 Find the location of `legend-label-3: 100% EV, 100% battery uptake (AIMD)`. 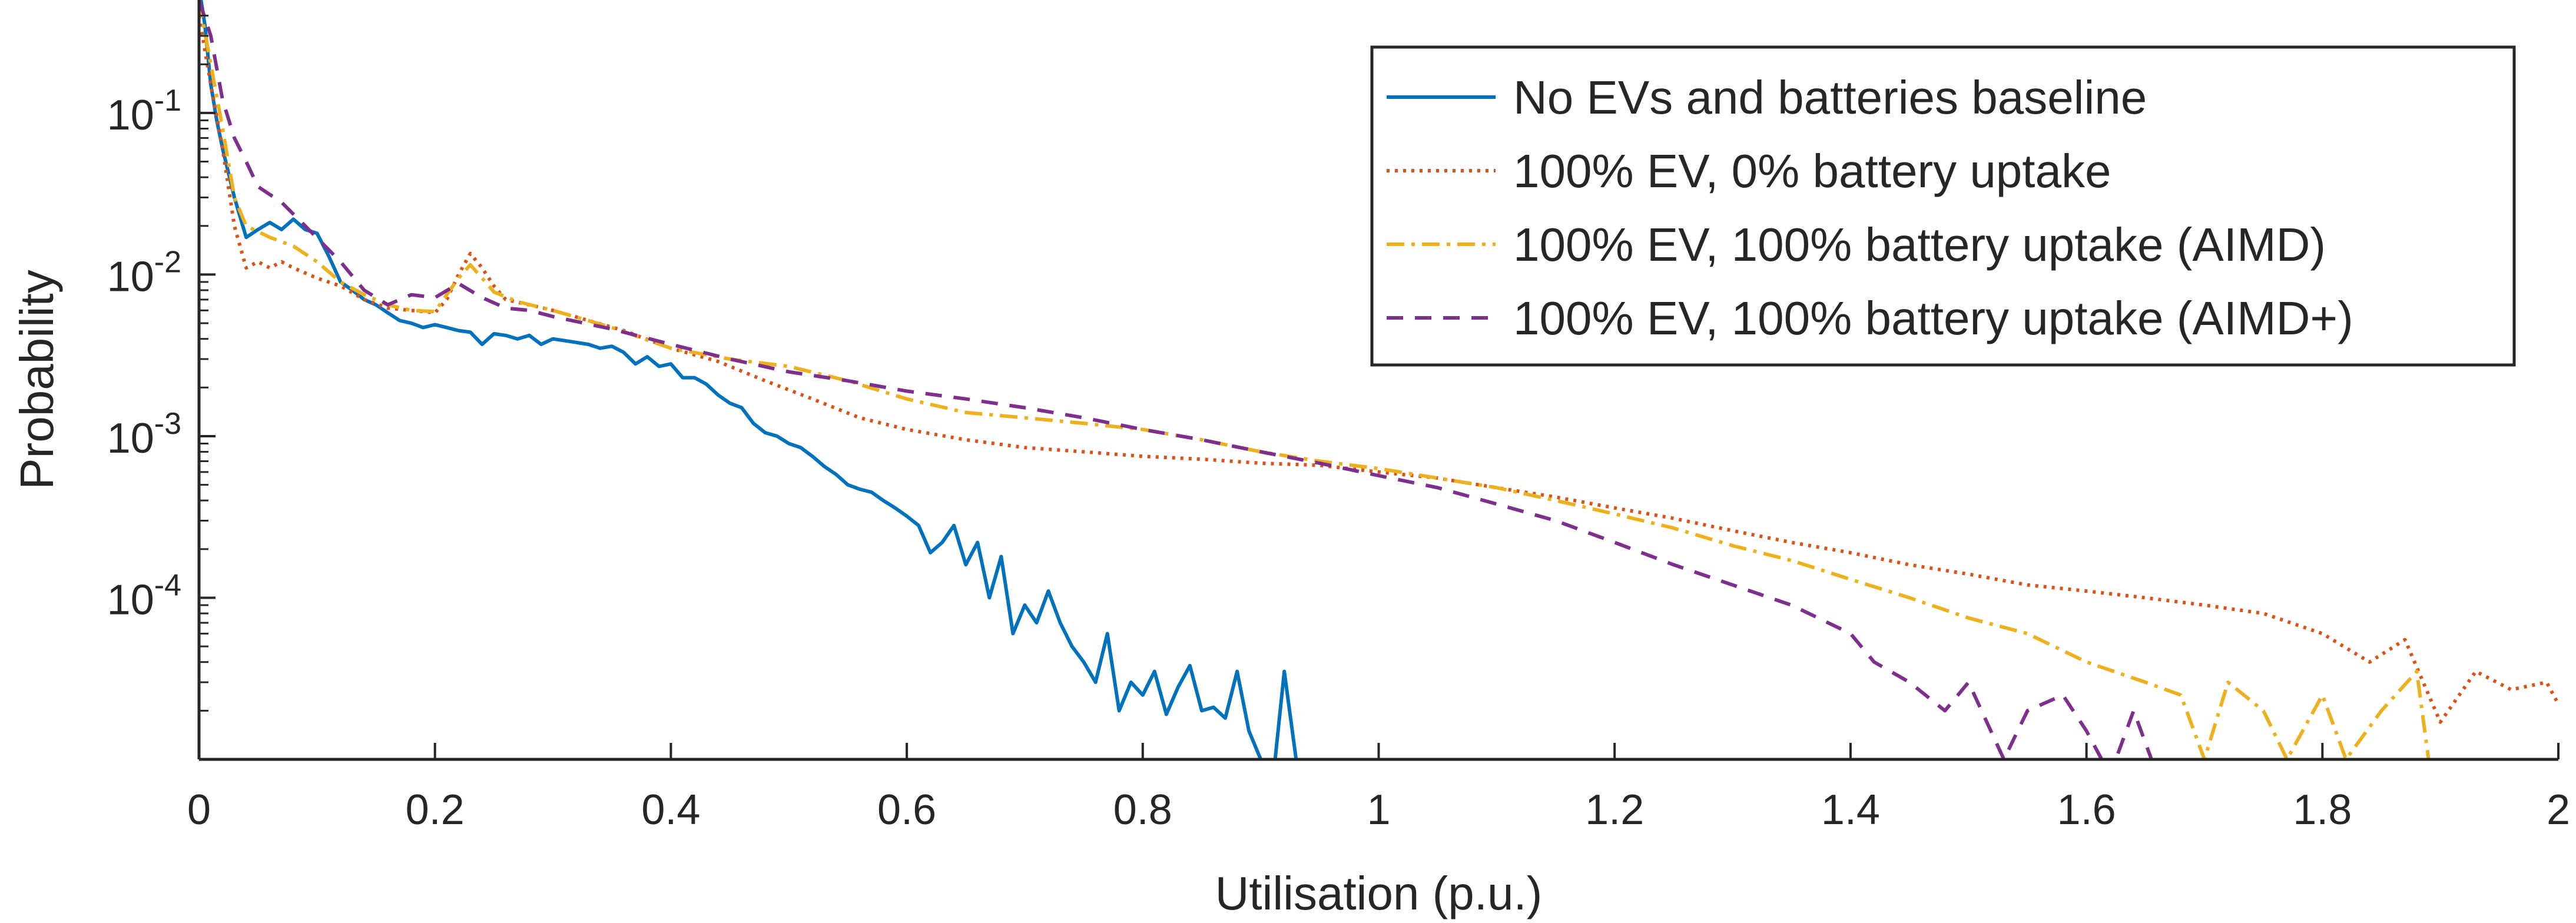

legend-label-3: 100% EV, 100% battery uptake (AIMD) is located at coordinates (1919, 245).